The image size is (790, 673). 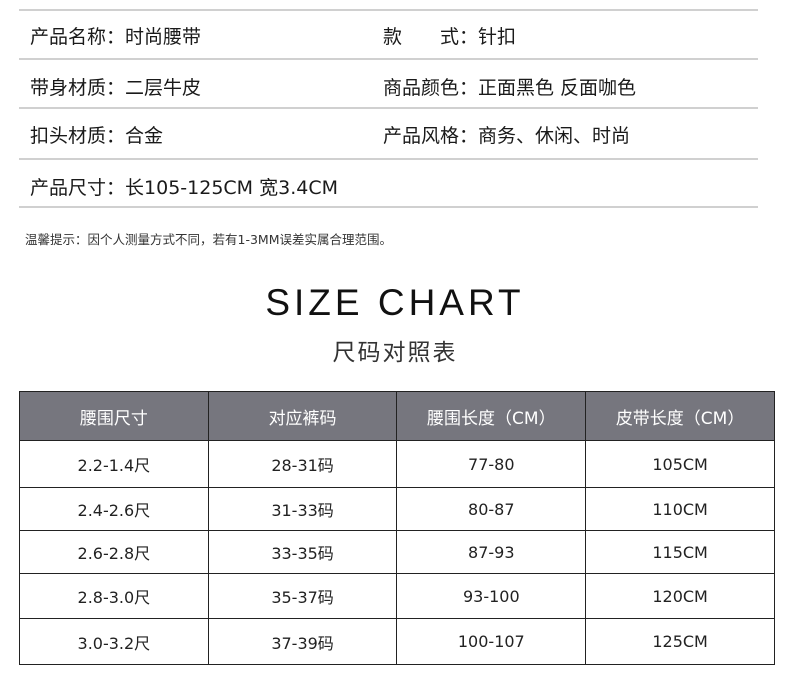 I want to click on spec-buckle-material: 扣头材质：合金, so click(x=96, y=136).